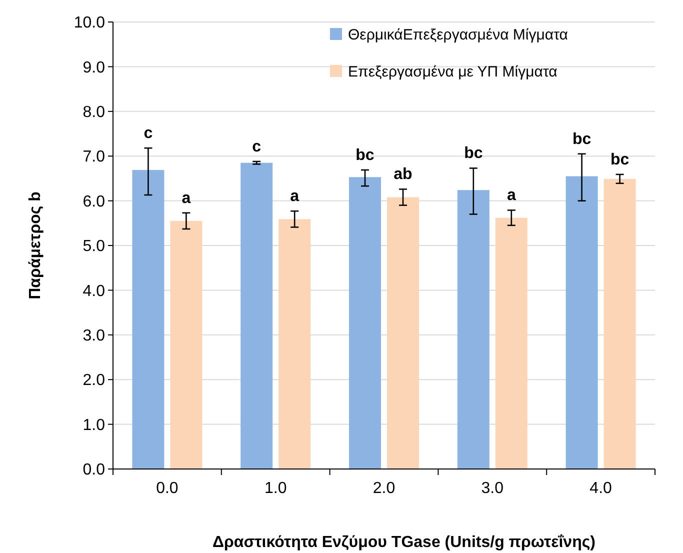 This screenshot has height=553, width=683. What do you see at coordinates (601, 488) in the screenshot?
I see `x-tick-label: 4.0` at bounding box center [601, 488].